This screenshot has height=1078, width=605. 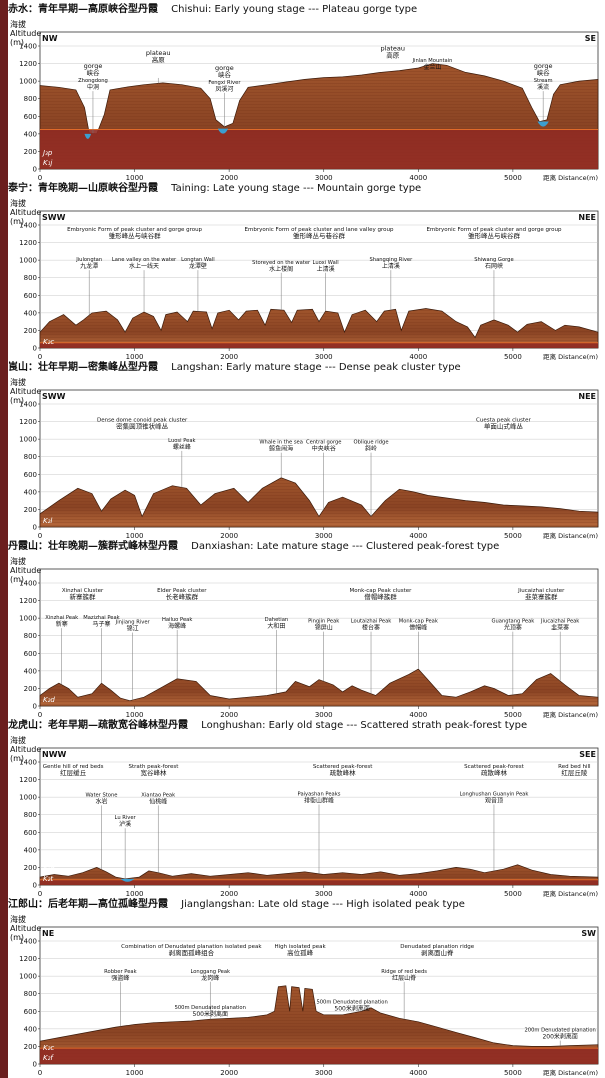 I want to click on stratum-label: K₂l, so click(x=47, y=521).